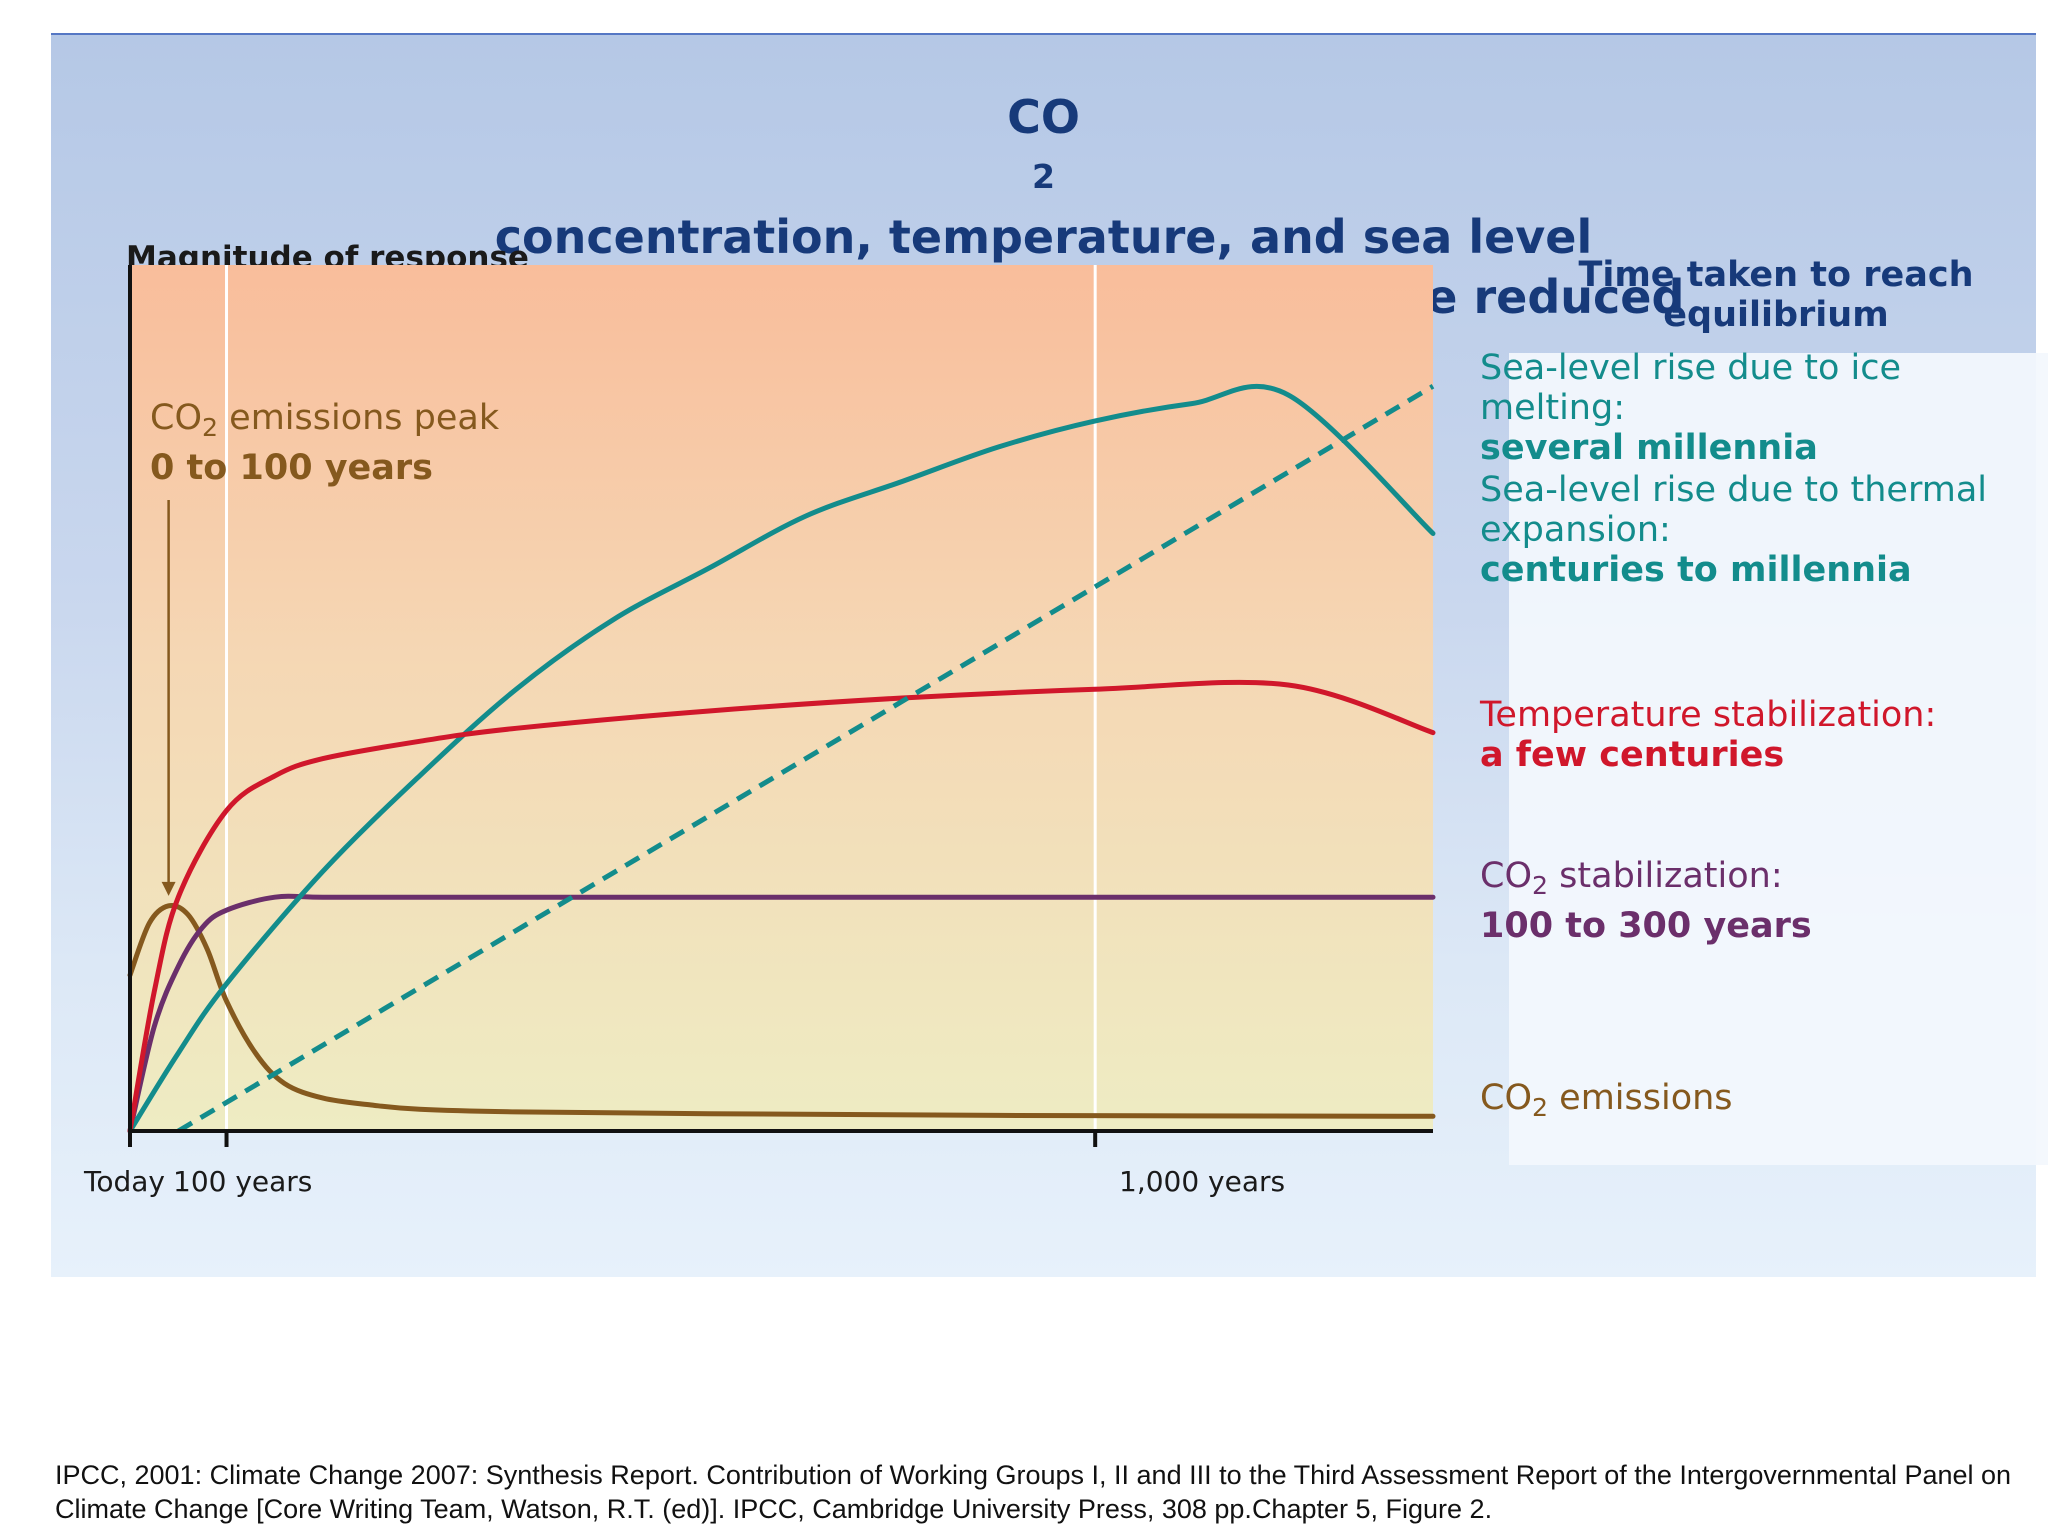 This screenshot has width=2048, height=1536. I want to click on emissions-peak-annotation: CO2 emissions peak 0 to 100 years, so click(325, 443).